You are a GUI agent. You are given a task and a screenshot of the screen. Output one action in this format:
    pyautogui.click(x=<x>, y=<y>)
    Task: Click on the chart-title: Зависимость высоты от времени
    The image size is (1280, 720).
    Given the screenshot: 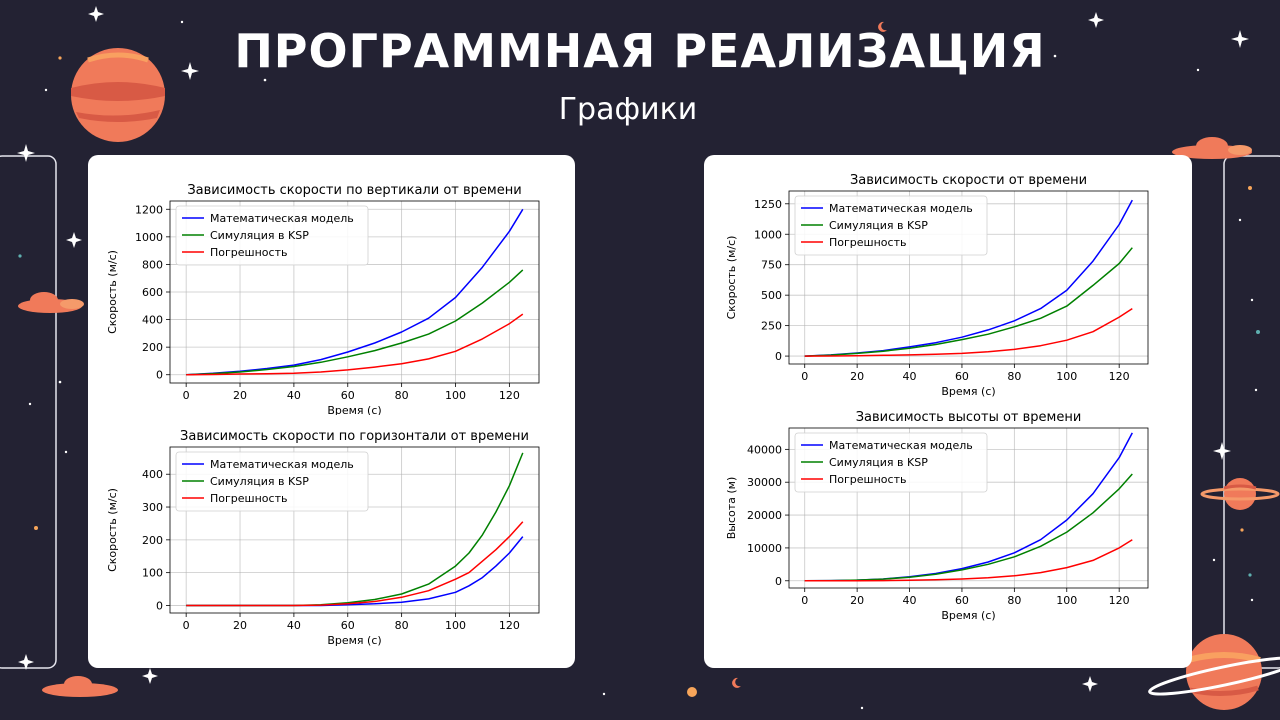 What is the action you would take?
    pyautogui.click(x=969, y=417)
    